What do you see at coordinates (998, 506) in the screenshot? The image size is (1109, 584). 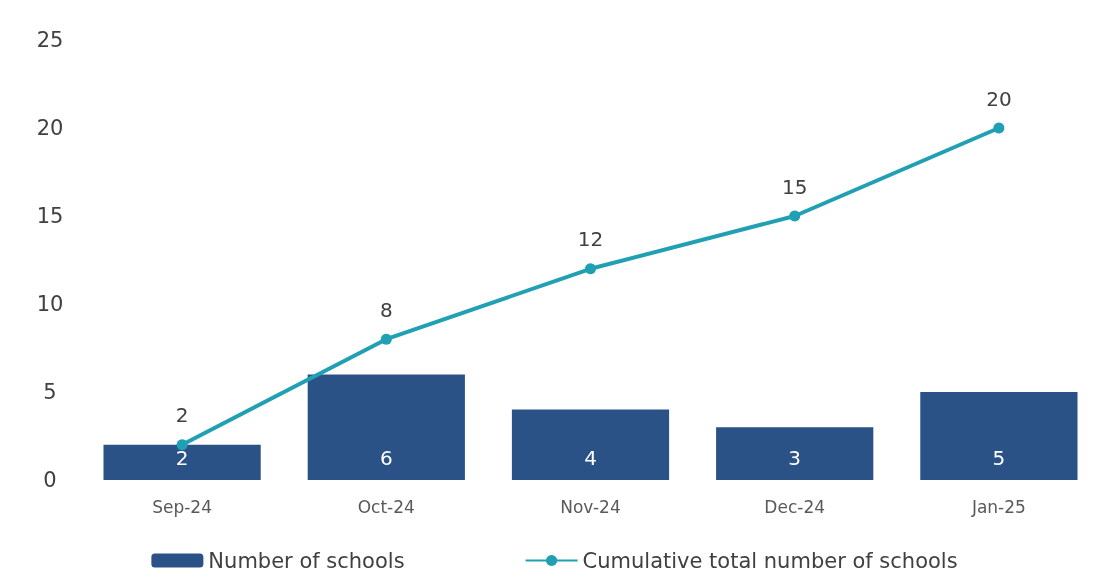 I see `x-tick-label: Jan-25` at bounding box center [998, 506].